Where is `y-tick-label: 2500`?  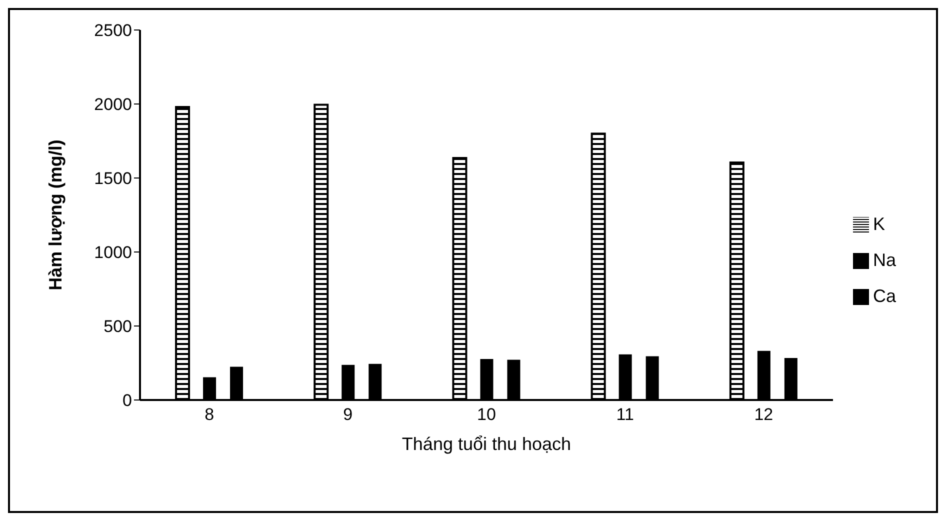
y-tick-label: 2500 is located at coordinates (113, 30).